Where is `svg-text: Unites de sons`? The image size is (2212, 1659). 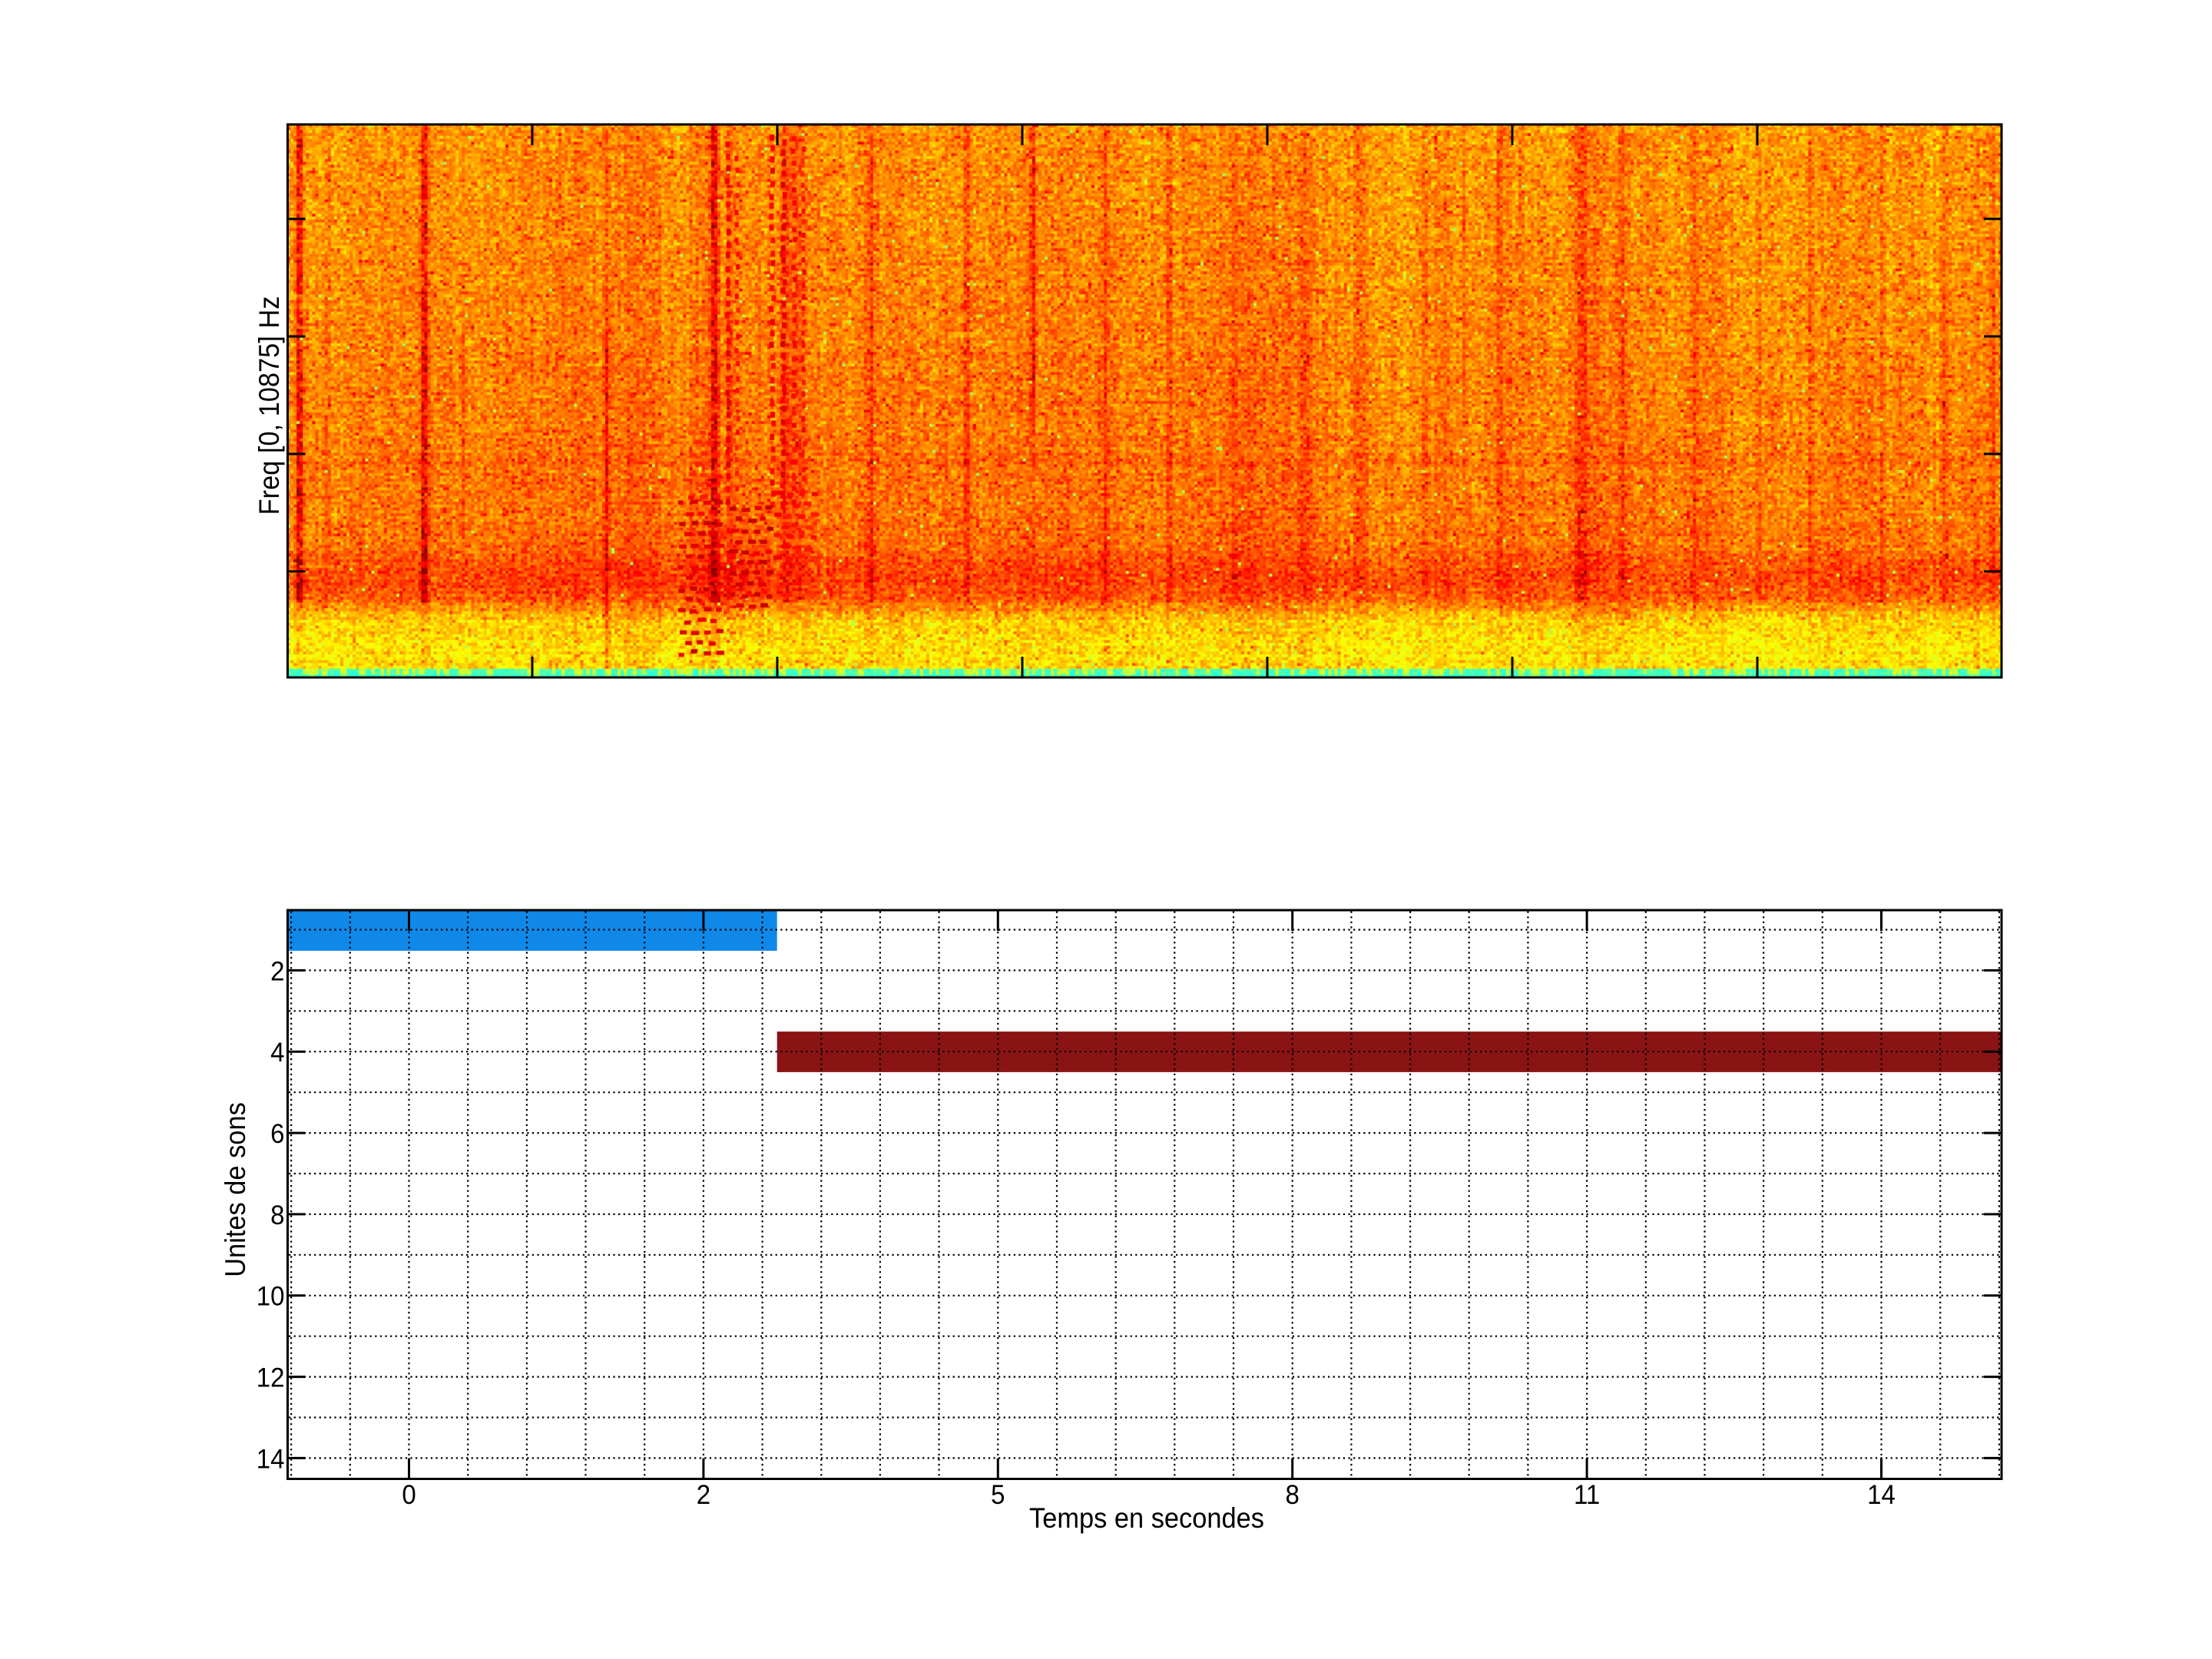
svg-text: Unites de sons is located at coordinates (236, 1190).